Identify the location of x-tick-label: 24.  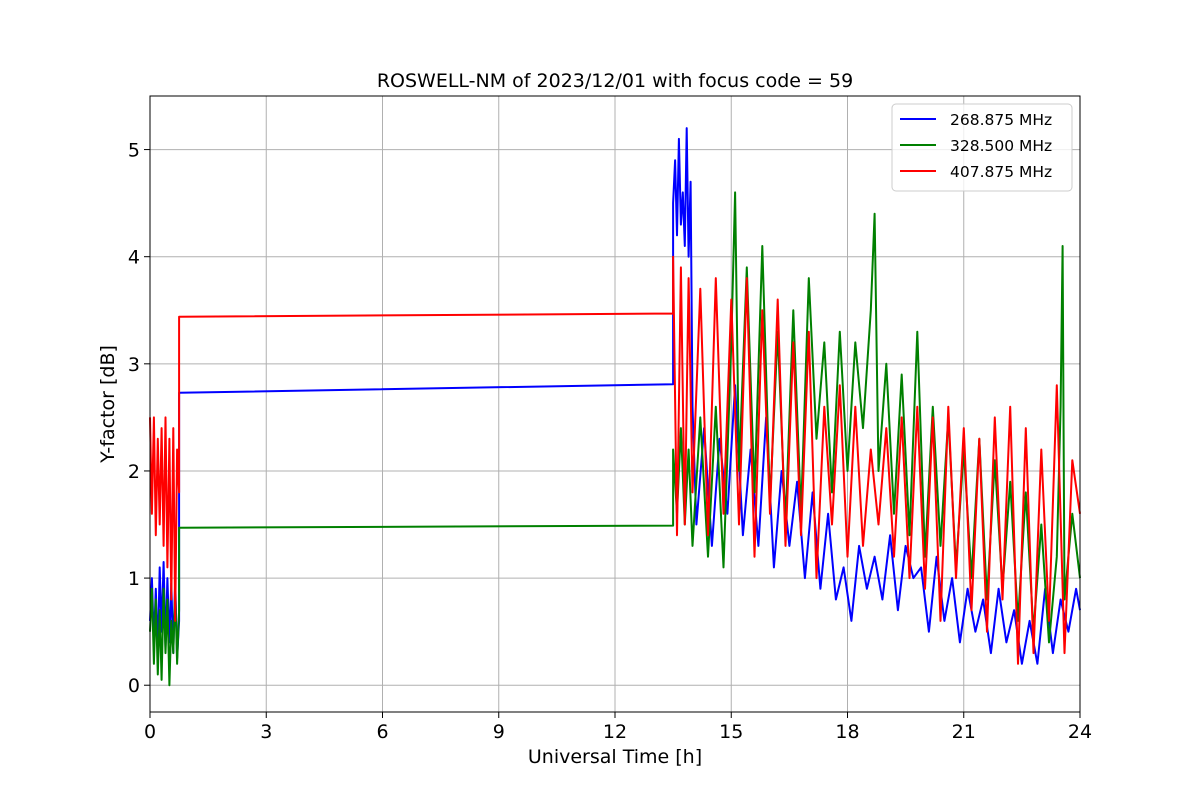
(1080, 732).